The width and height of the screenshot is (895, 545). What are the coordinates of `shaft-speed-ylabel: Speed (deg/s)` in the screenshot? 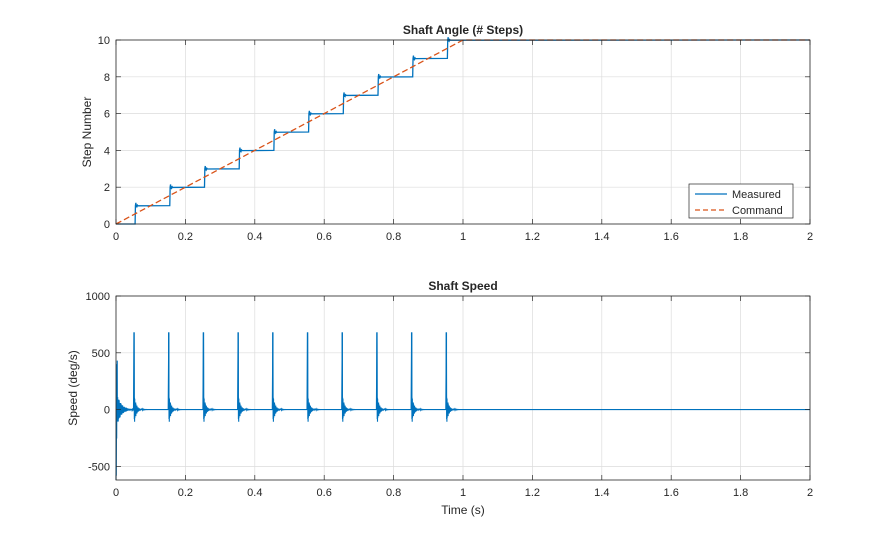 It's located at (73, 387).